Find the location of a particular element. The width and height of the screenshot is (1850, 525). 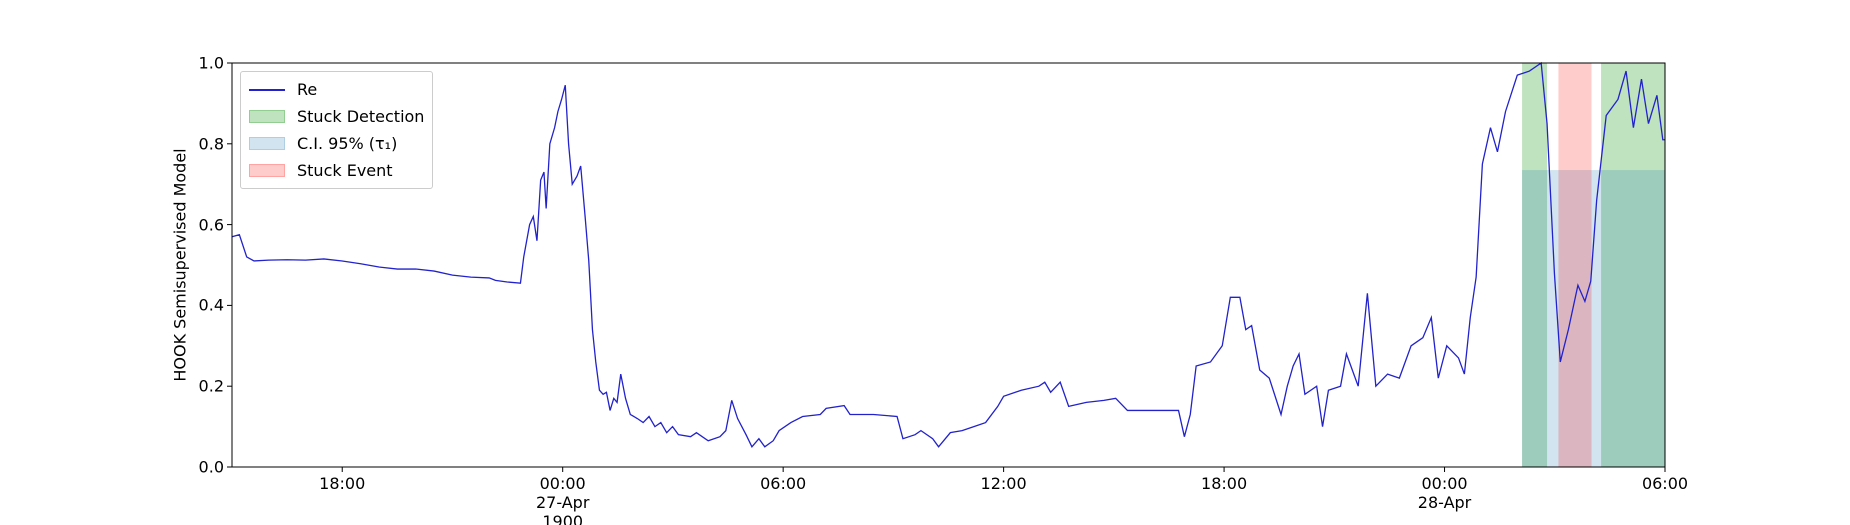

y-tick-label: 1.0 is located at coordinates (211, 63).